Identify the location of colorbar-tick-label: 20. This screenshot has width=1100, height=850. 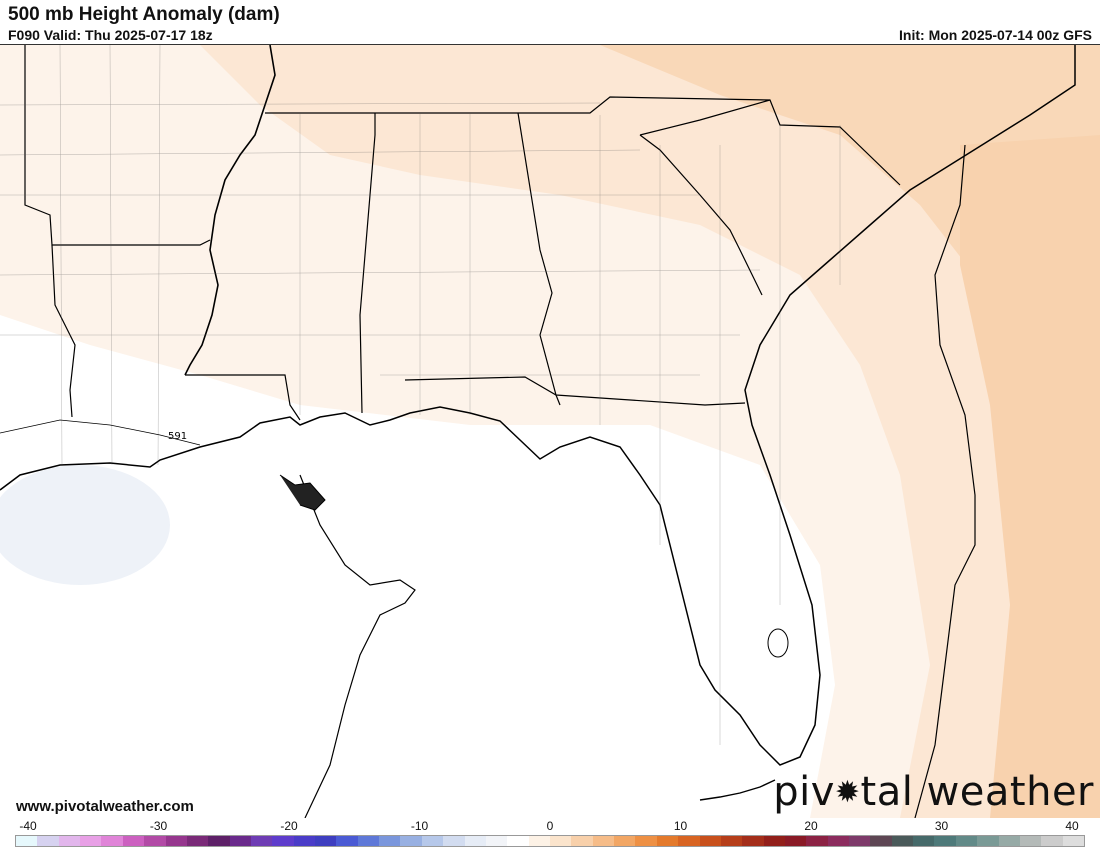
(811, 826).